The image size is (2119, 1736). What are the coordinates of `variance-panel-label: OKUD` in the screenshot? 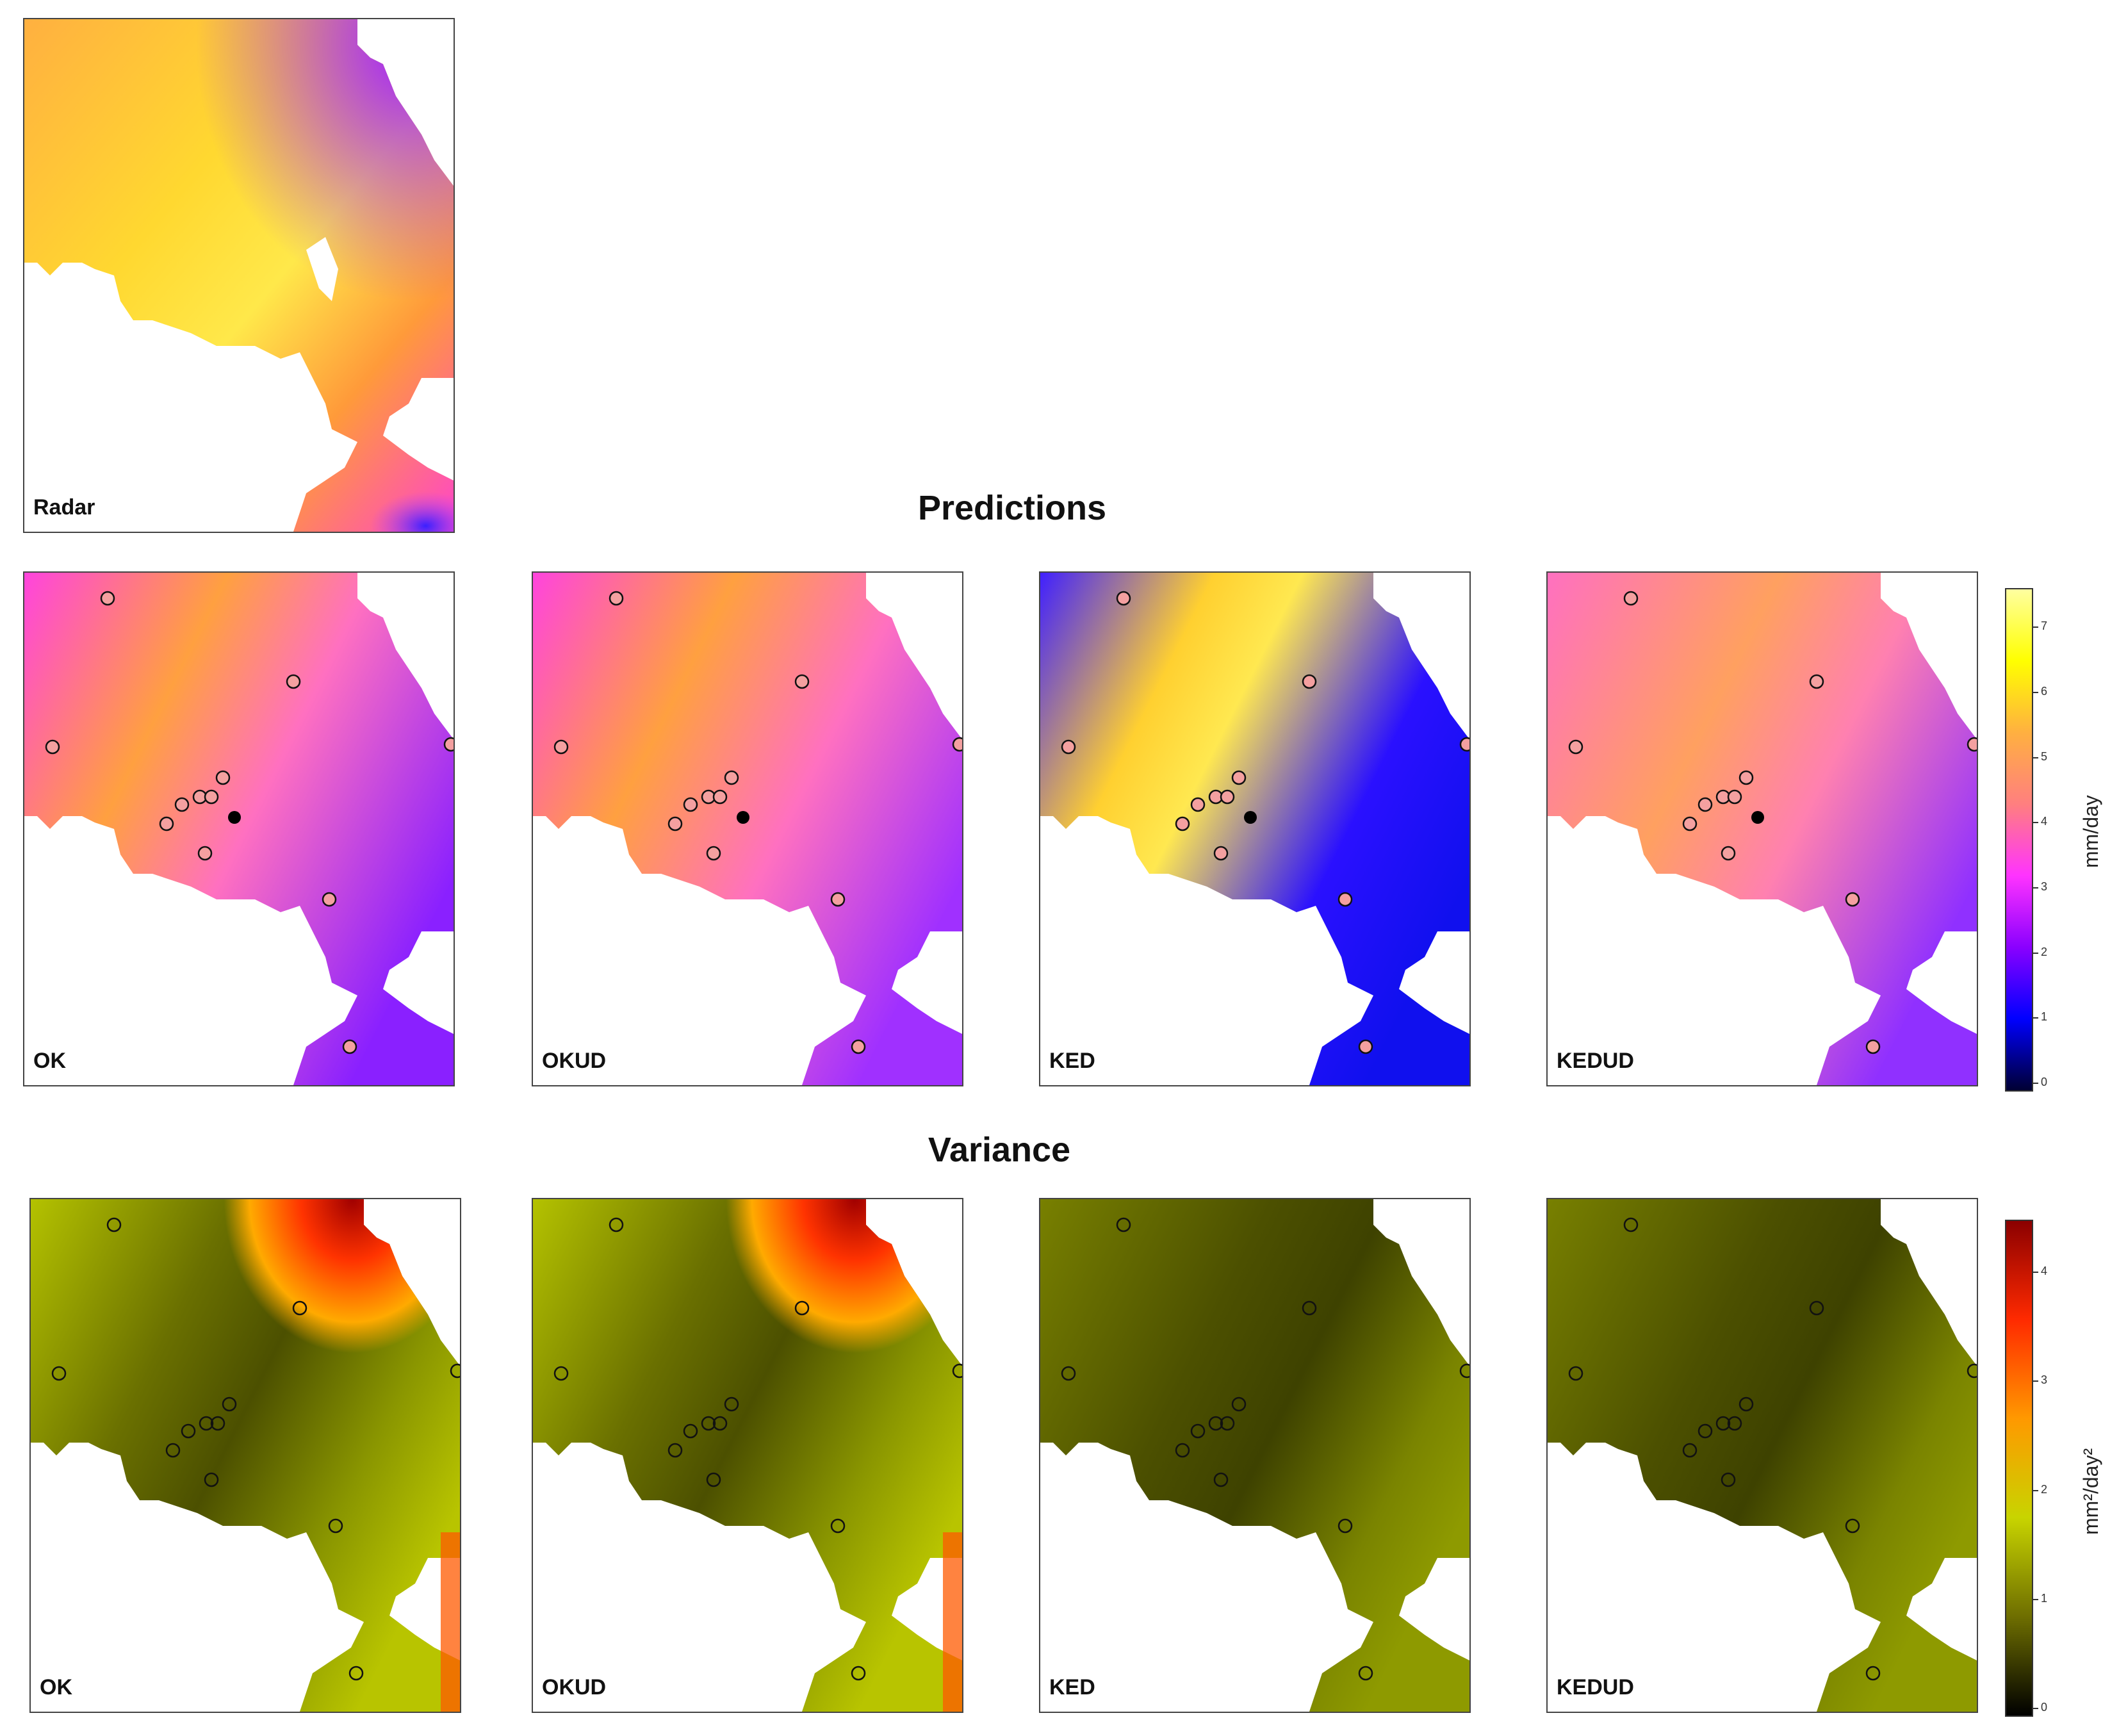 It's located at (574, 1687).